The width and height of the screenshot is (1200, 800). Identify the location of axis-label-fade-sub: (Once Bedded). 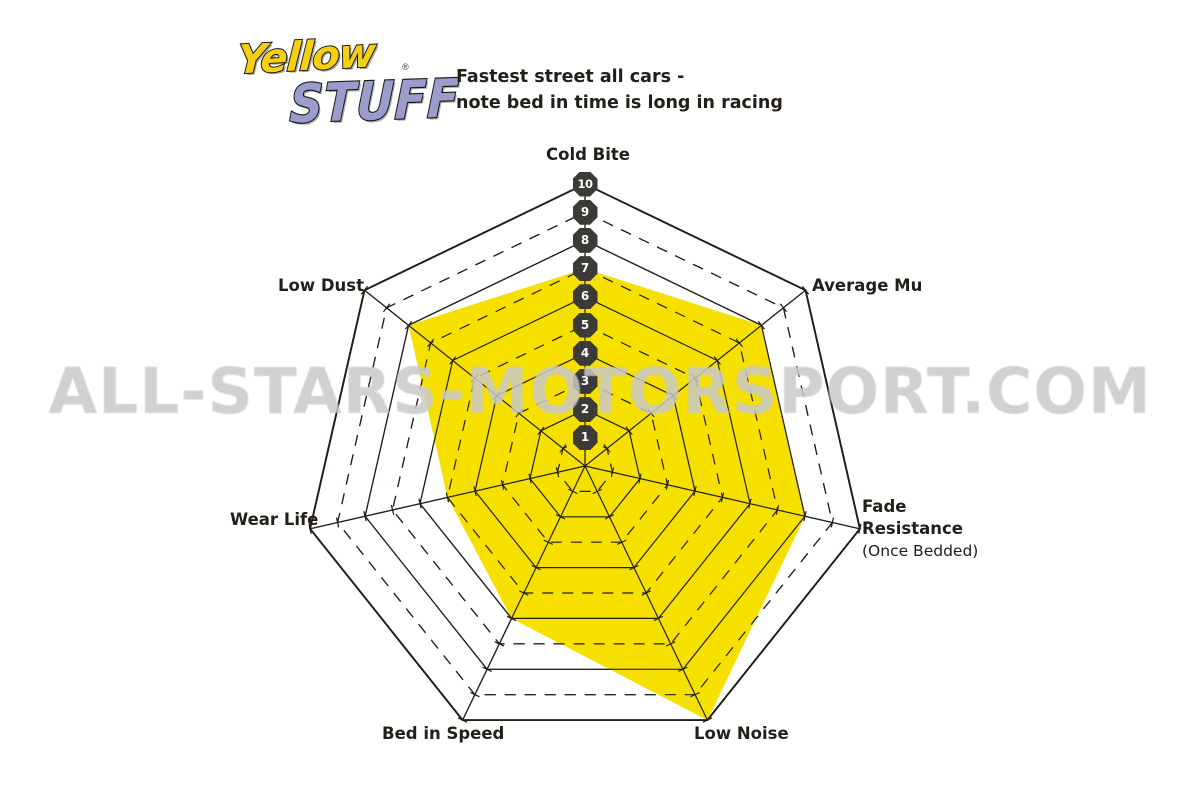
(920, 551).